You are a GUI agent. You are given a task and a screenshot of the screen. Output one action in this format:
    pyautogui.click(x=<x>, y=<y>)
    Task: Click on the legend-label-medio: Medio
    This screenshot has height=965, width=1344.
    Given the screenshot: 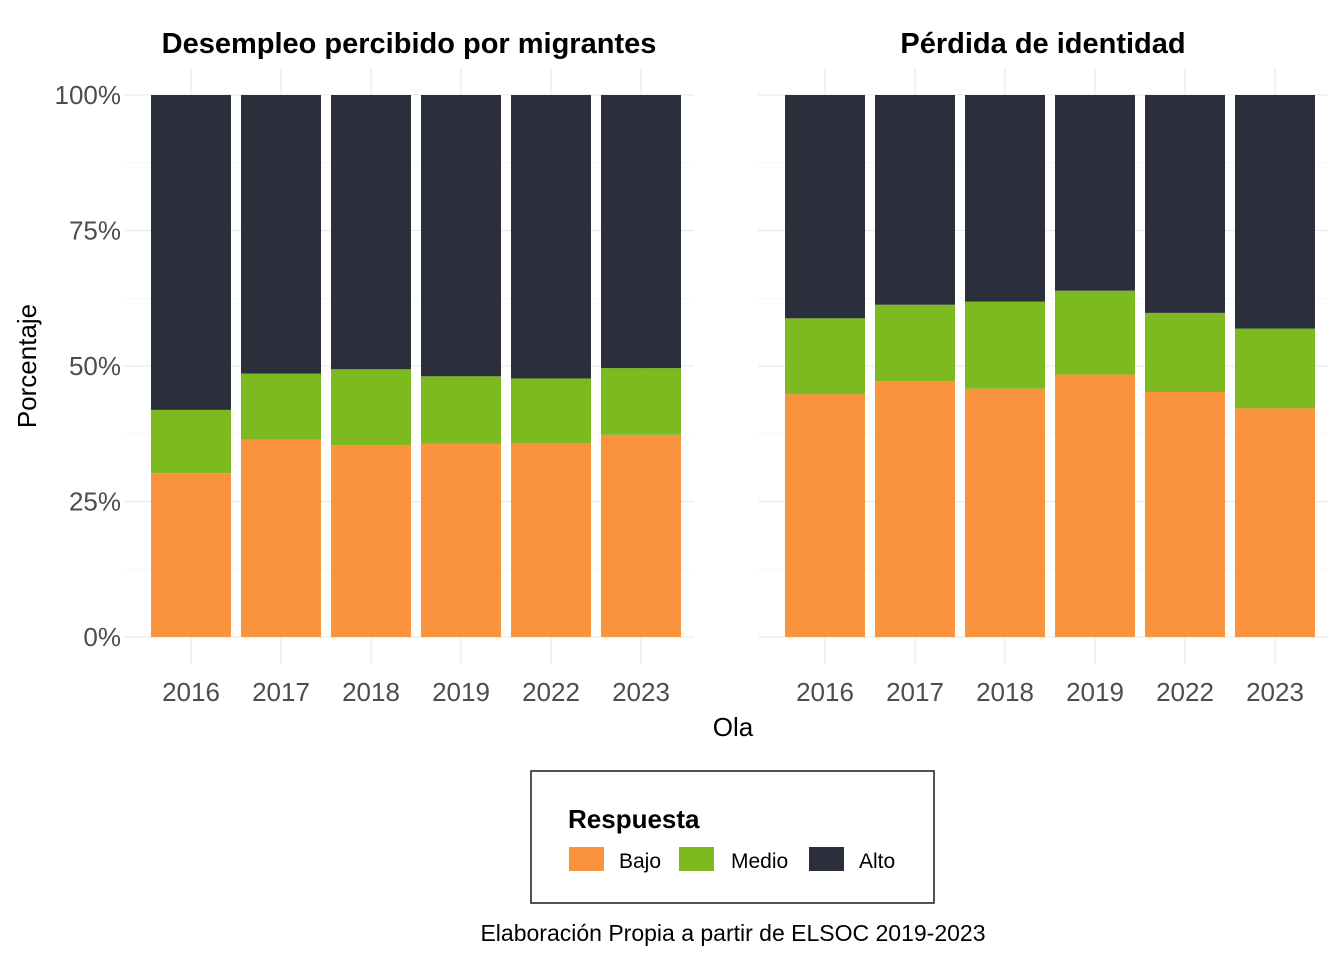 What is the action you would take?
    pyautogui.click(x=759, y=861)
    